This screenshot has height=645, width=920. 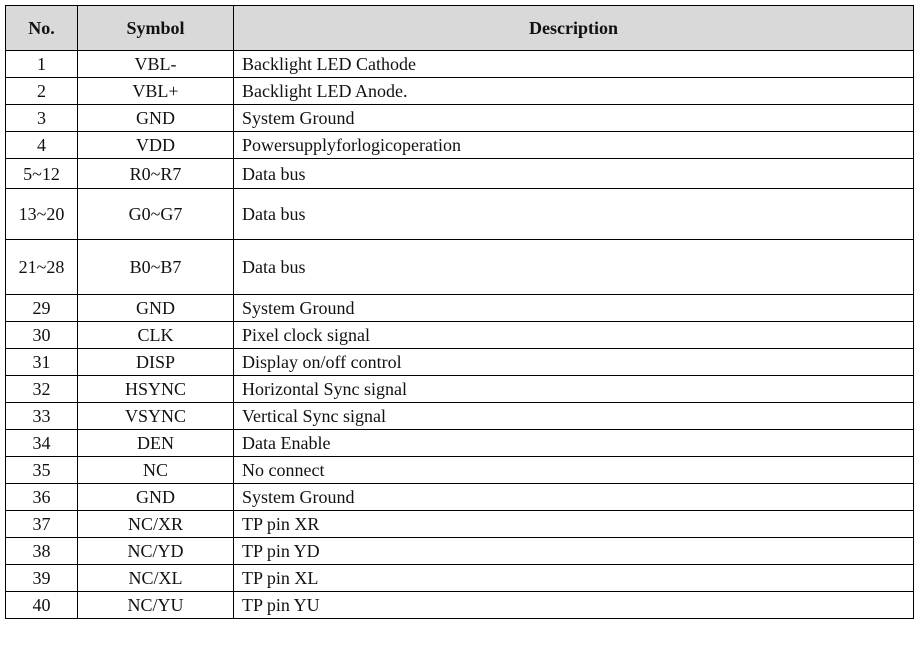 What do you see at coordinates (41, 308) in the screenshot?
I see `pin-number-cell: 29` at bounding box center [41, 308].